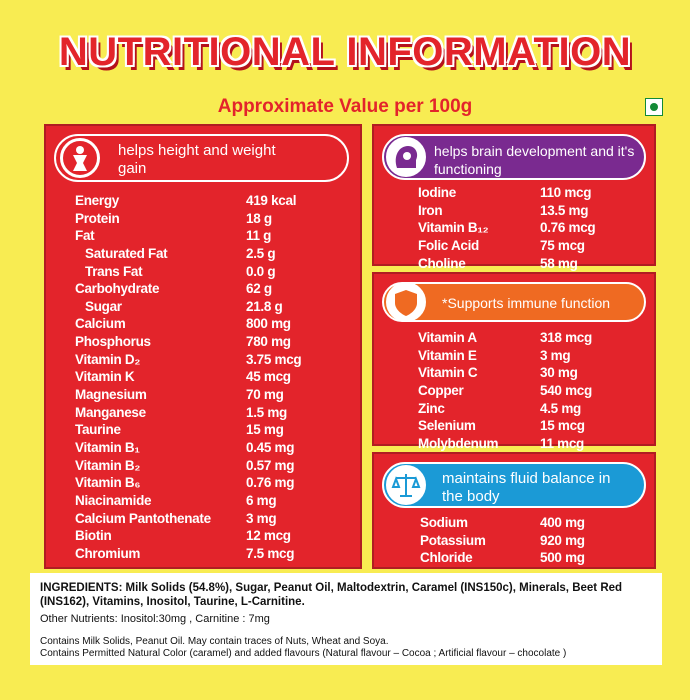 This screenshot has height=700, width=690. I want to click on nutrient-row: Vitamin A 318 mcg, so click(533, 338).